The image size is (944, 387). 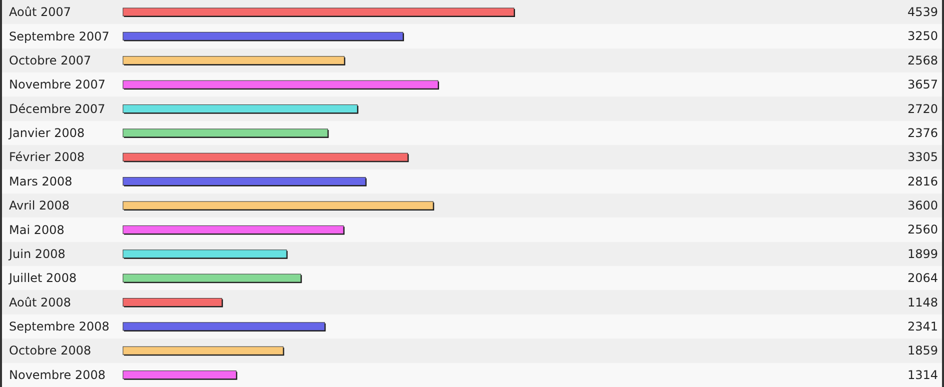 I want to click on data-label: 2376, so click(x=922, y=133).